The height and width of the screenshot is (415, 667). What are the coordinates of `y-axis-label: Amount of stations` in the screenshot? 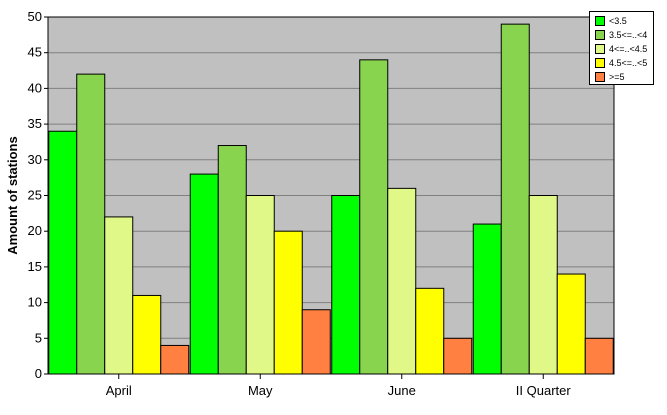 It's located at (12, 195).